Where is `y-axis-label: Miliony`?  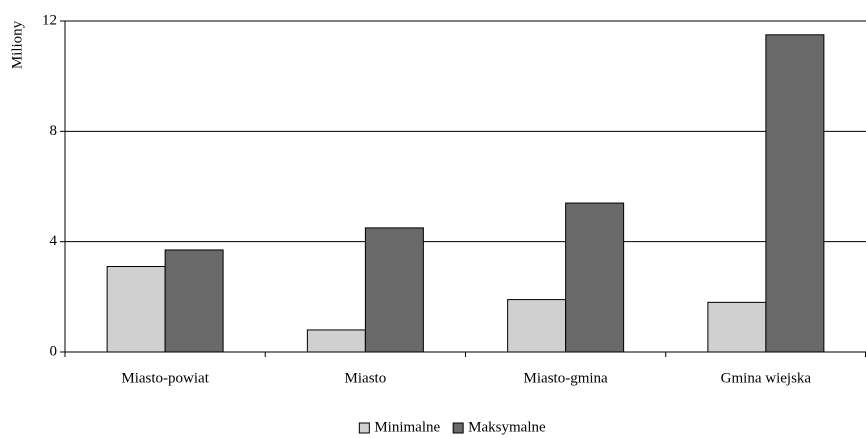 y-axis-label: Miliony is located at coordinates (17, 44).